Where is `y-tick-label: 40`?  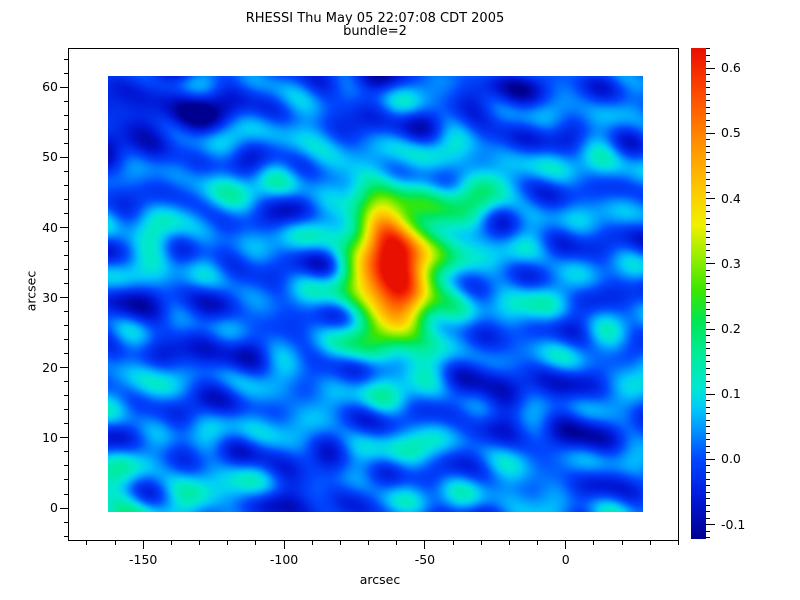 y-tick-label: 40 is located at coordinates (50, 227).